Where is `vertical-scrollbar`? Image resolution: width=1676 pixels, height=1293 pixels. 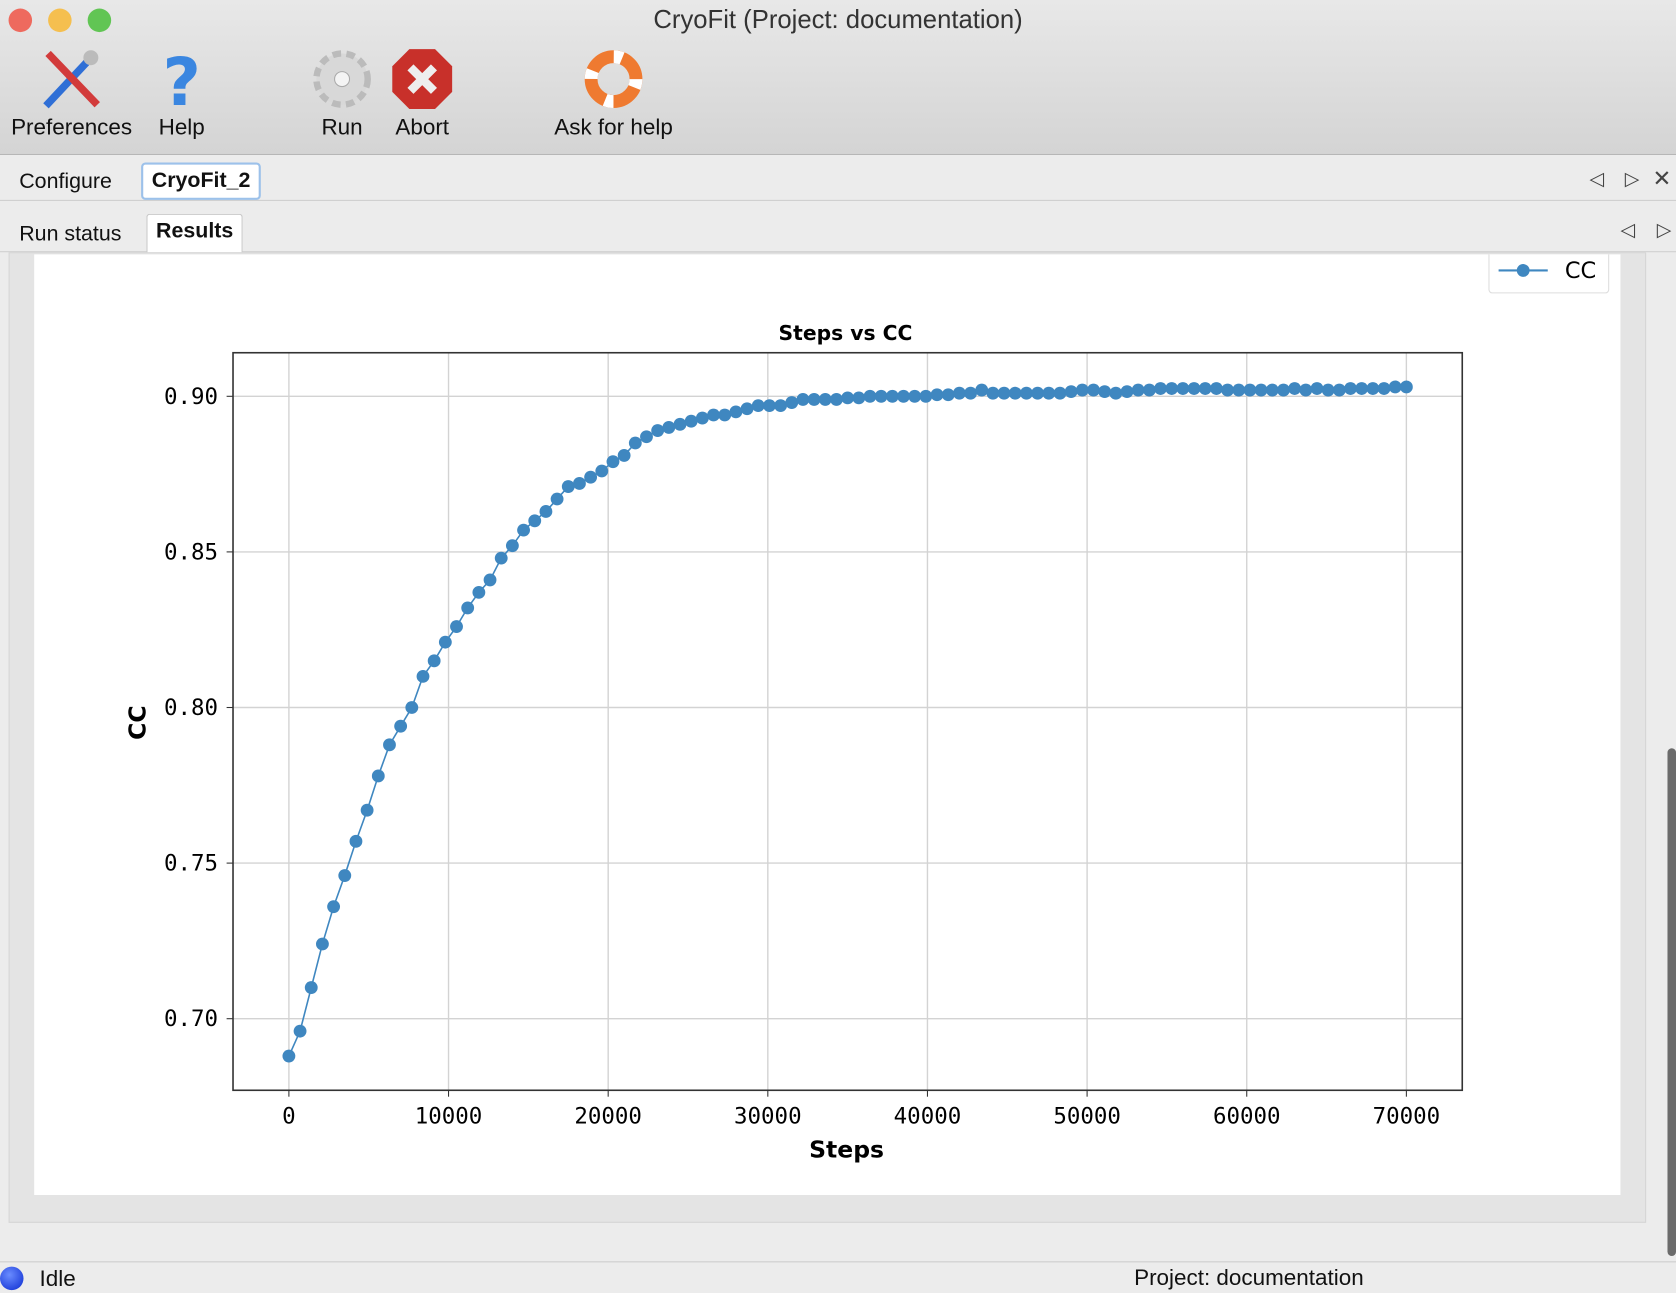
vertical-scrollbar is located at coordinates (1671, 1002).